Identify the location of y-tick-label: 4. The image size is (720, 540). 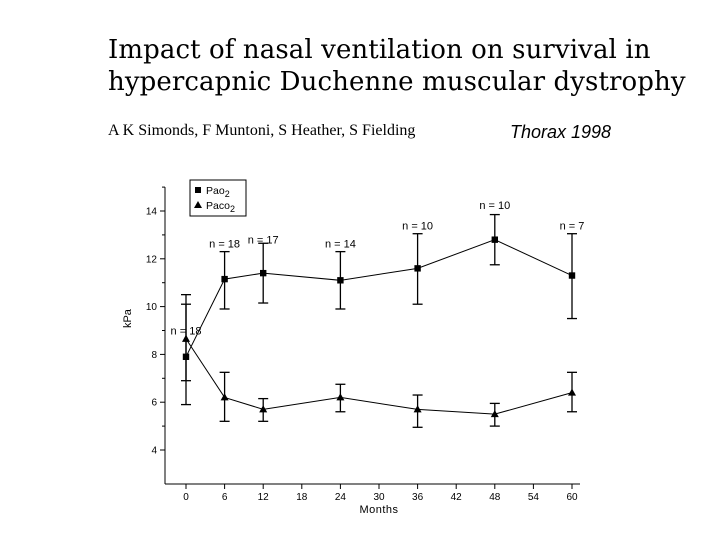
(154, 451).